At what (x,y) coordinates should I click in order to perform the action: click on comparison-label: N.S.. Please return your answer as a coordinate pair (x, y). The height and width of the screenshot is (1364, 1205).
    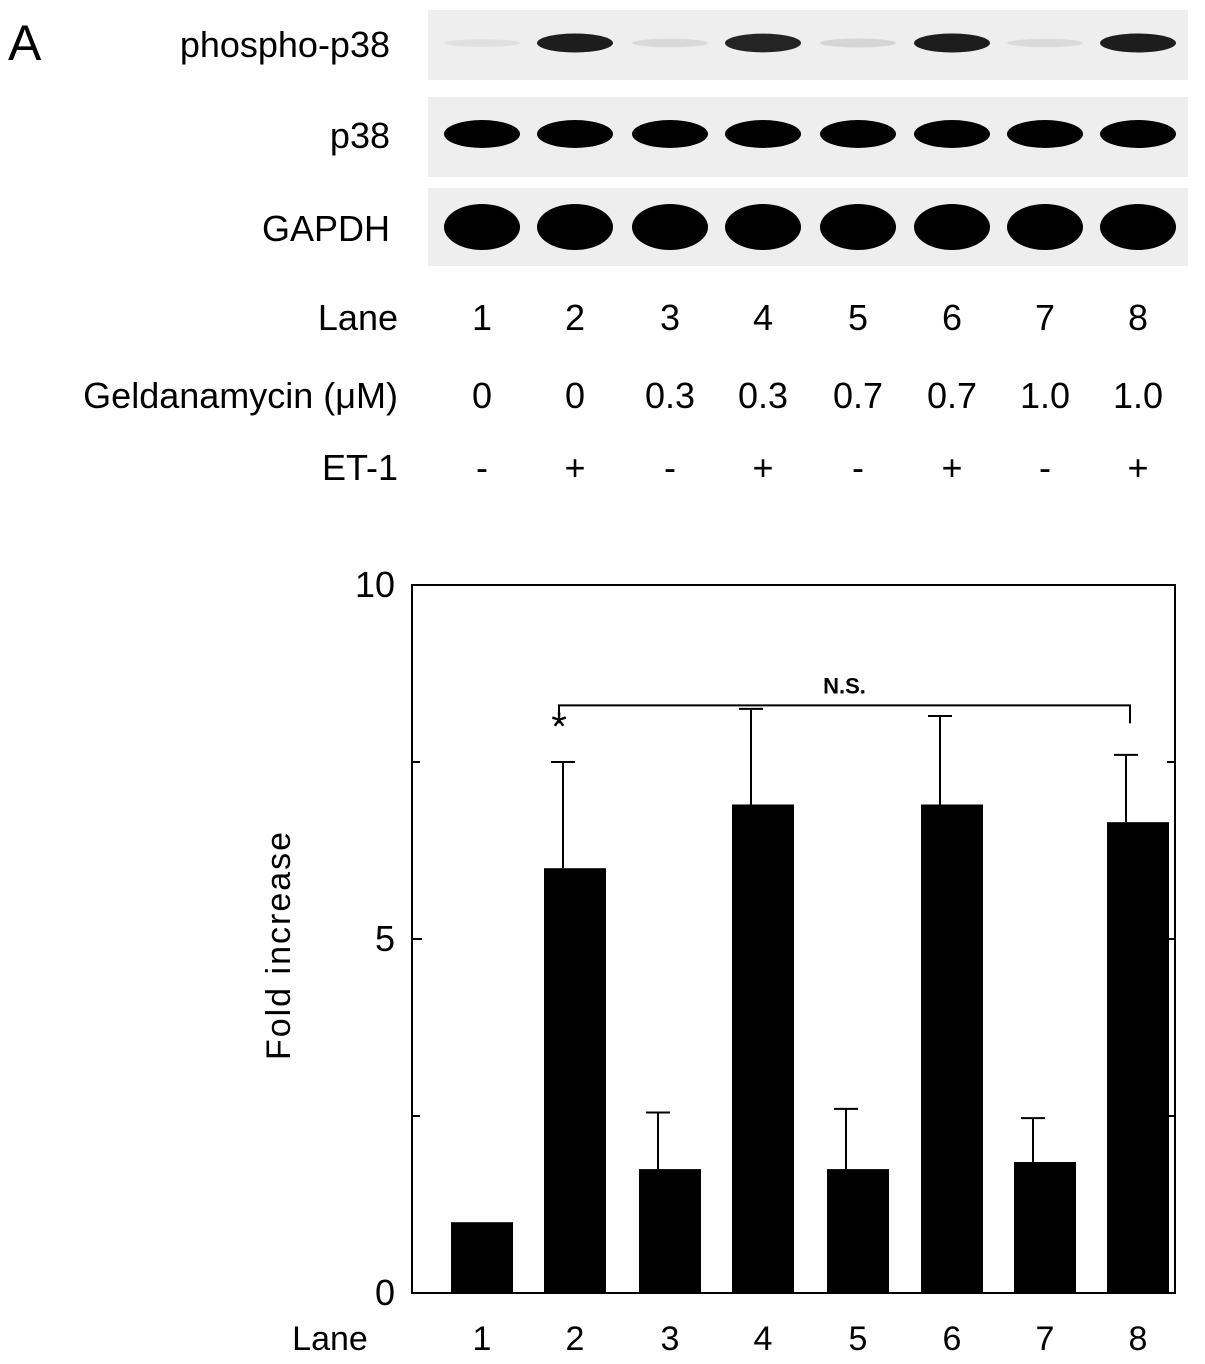
    Looking at the image, I should click on (844, 685).